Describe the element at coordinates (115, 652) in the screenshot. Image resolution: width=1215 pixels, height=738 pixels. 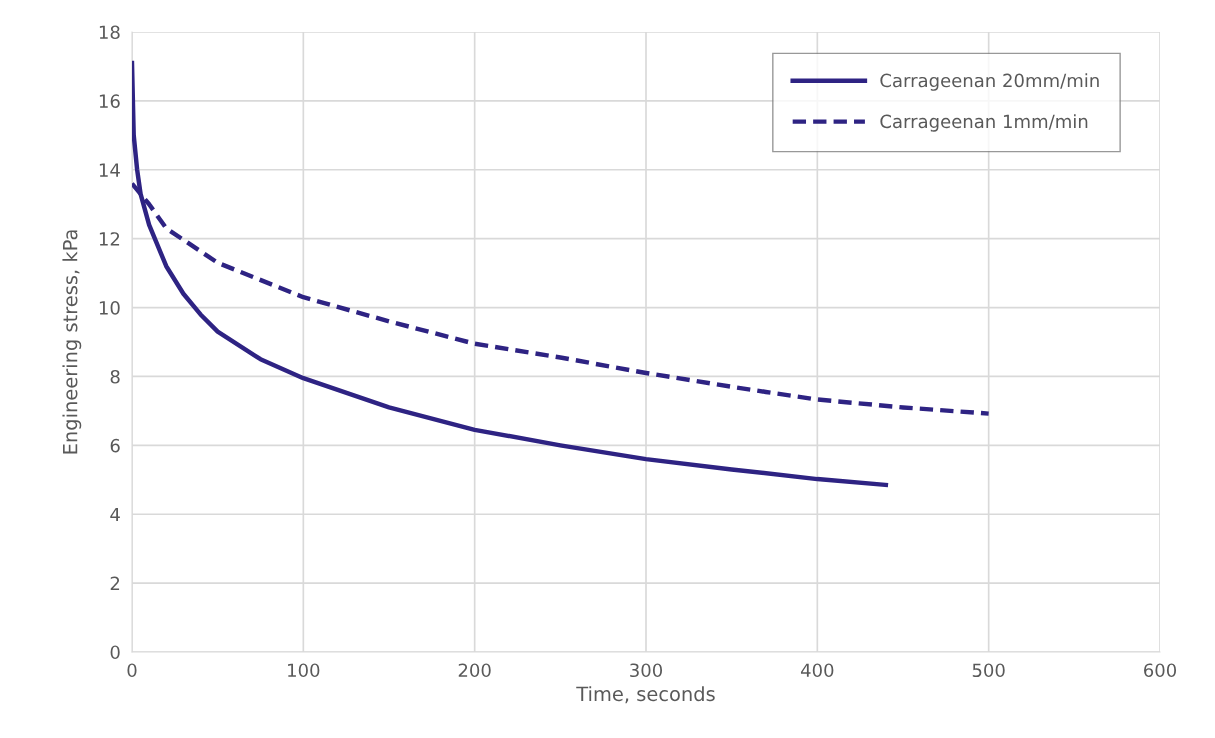
I see `y-tick-label: 0` at that location.